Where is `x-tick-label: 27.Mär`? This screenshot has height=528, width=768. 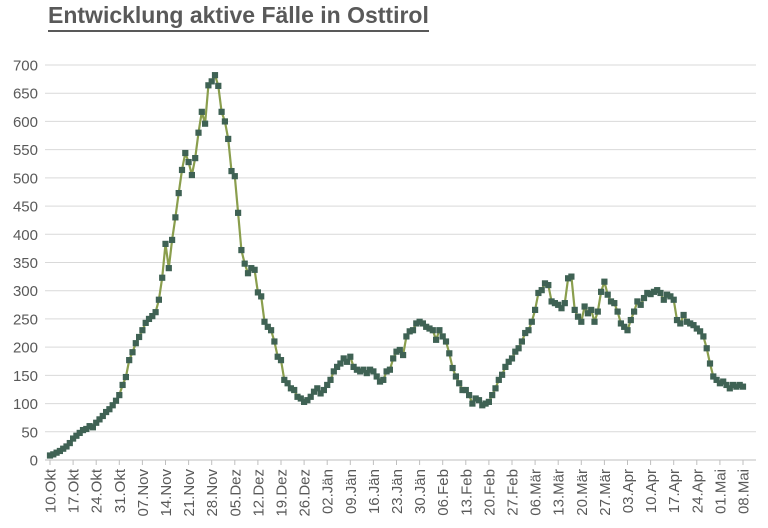 x-tick-label: 27.Mär is located at coordinates (605, 492).